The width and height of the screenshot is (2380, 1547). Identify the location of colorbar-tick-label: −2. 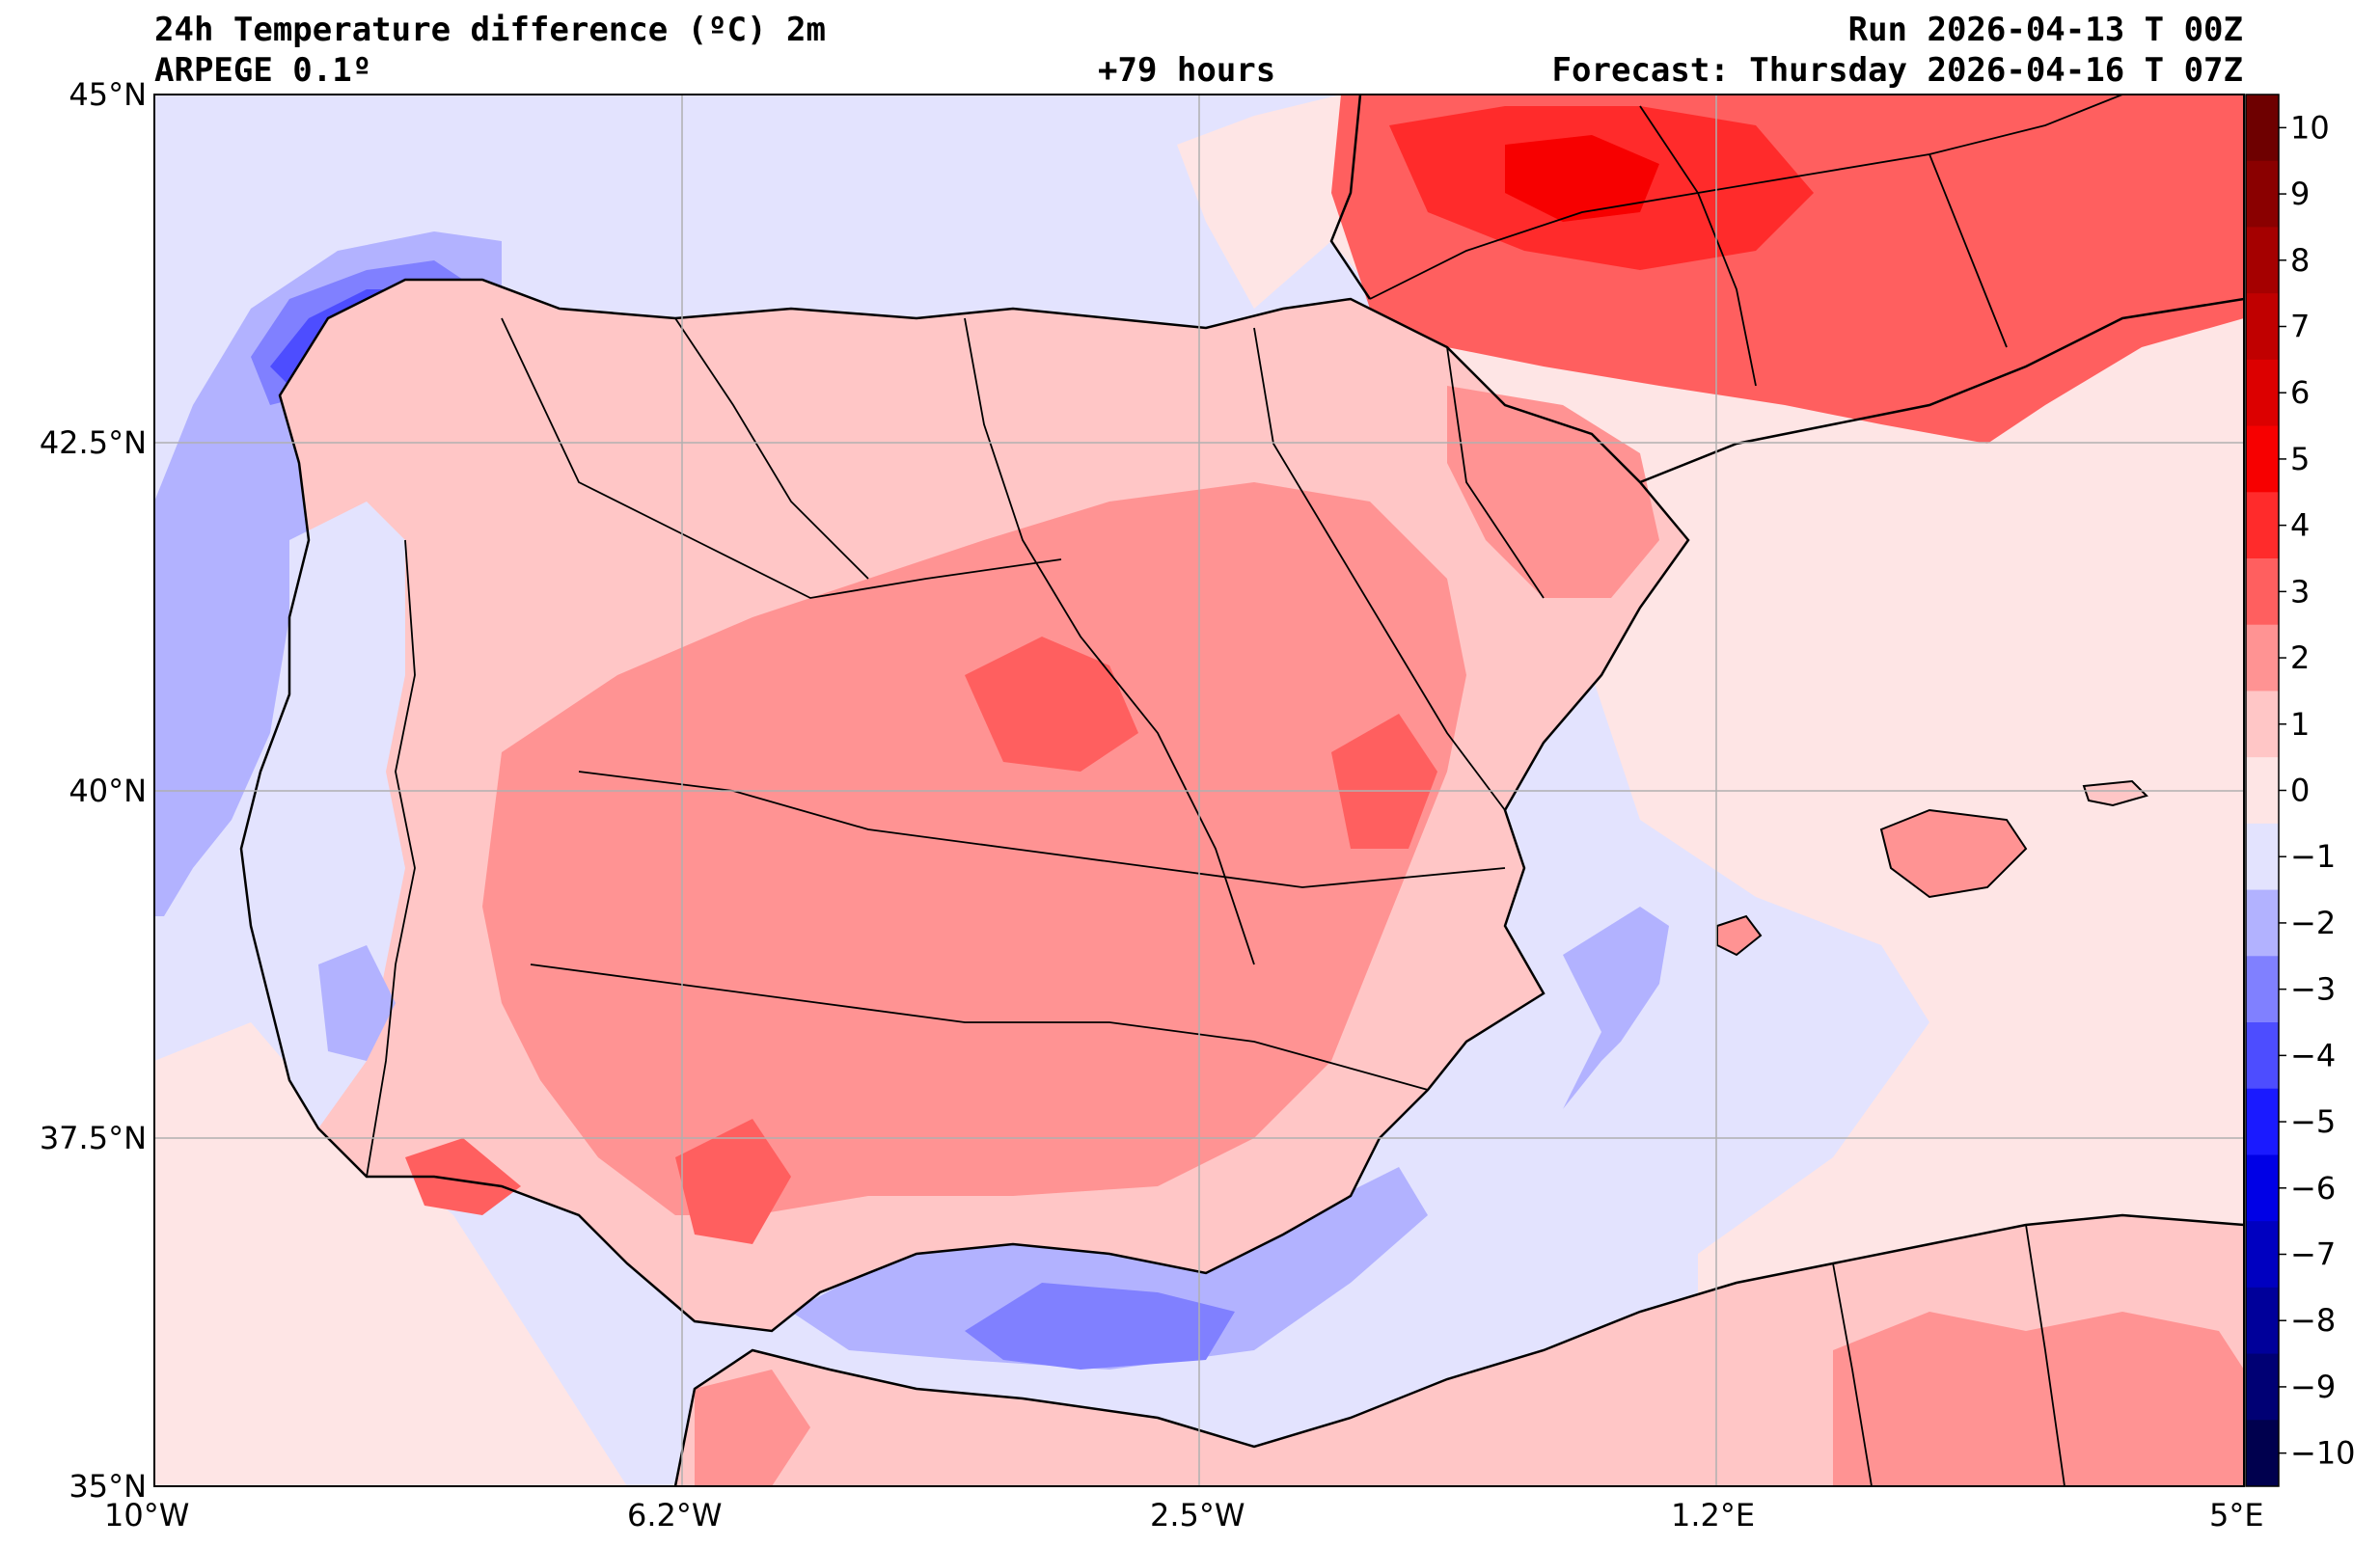
(2313, 923).